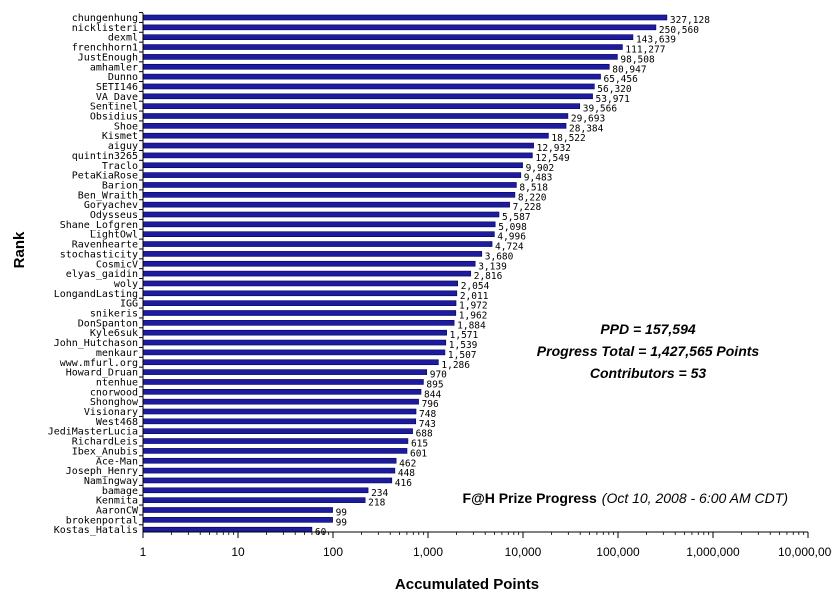 The image size is (832, 604). What do you see at coordinates (332, 165) in the screenshot?
I see `bar-Traclo` at bounding box center [332, 165].